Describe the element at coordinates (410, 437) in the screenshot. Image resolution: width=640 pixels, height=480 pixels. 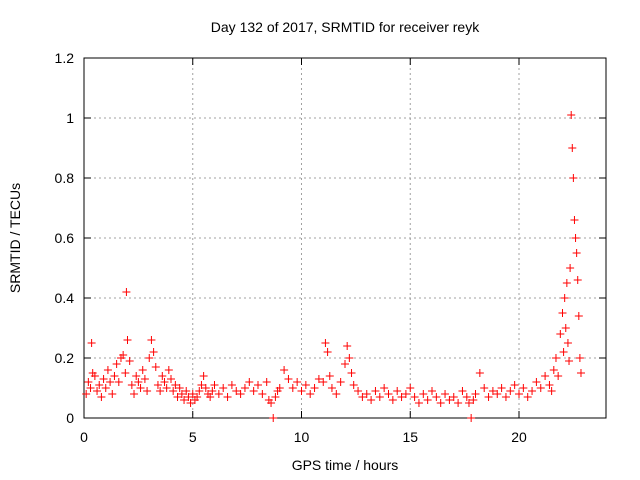
I see `x-tick-label: 15` at that location.